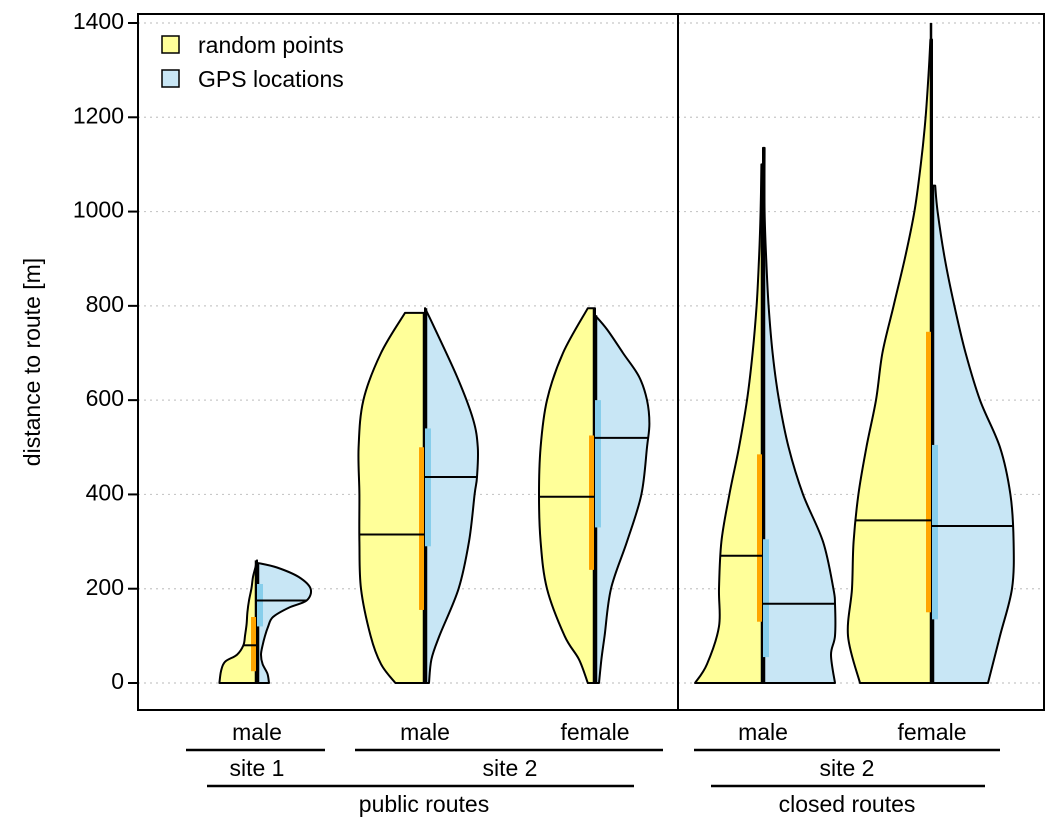 This screenshot has width=1056, height=821. Describe the element at coordinates (257, 768) in the screenshot. I see `x-label-site-1: site 1` at that location.